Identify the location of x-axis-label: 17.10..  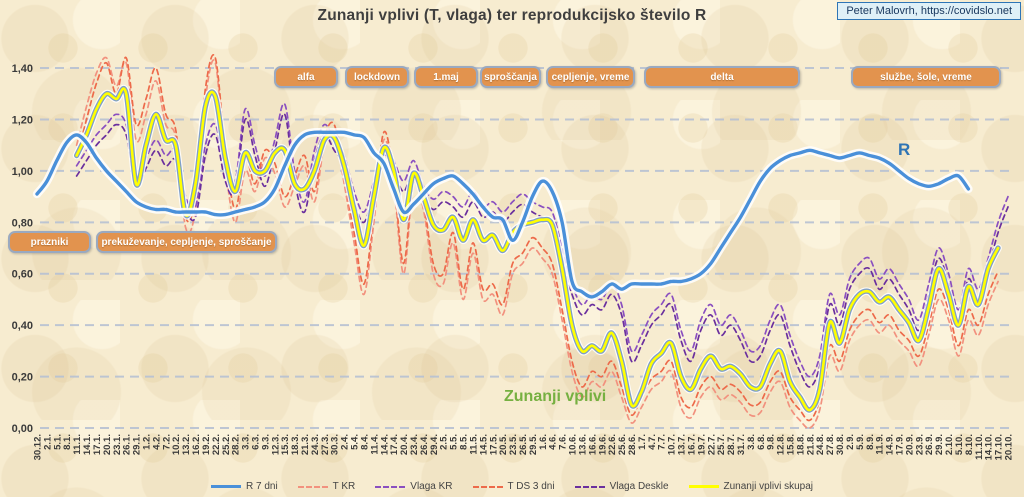
(999, 447).